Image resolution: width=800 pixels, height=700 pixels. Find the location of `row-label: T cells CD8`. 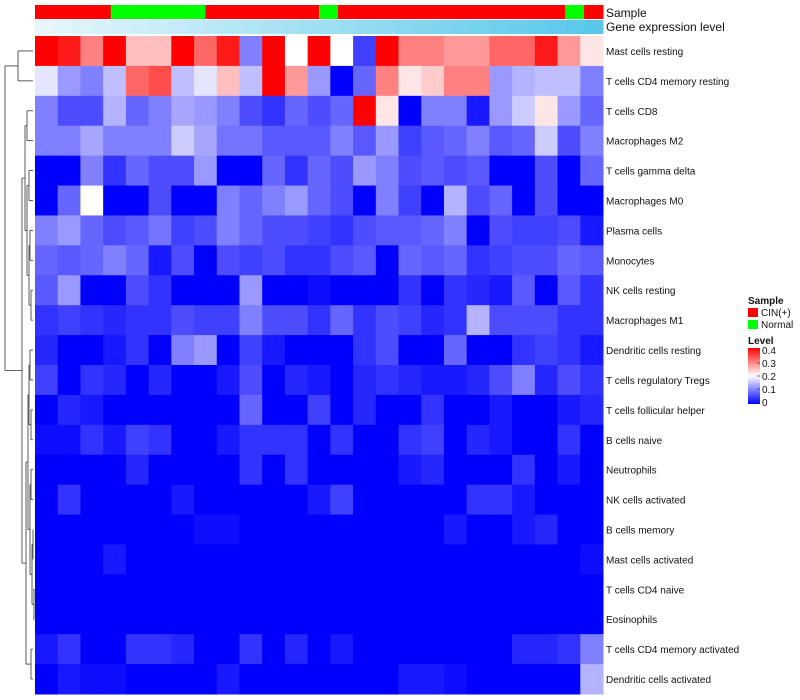

row-label: T cells CD8 is located at coordinates (632, 112).